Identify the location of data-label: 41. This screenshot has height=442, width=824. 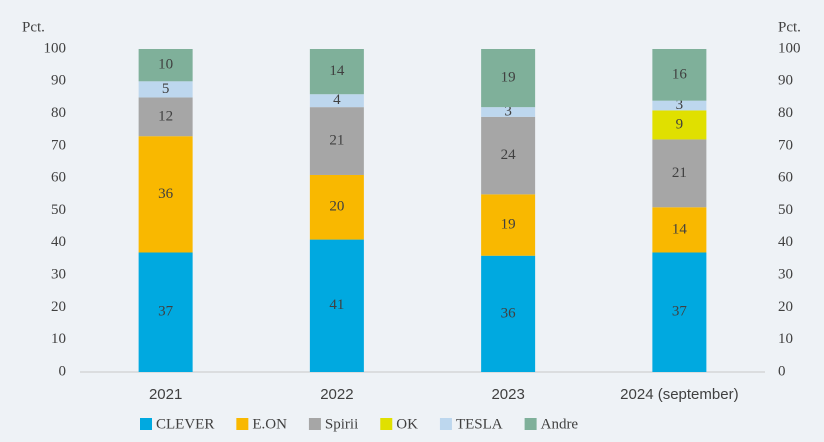
(336, 305).